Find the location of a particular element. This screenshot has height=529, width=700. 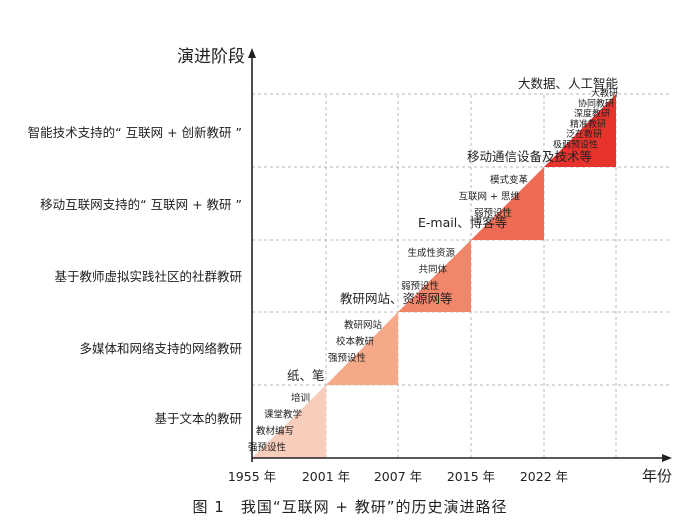

year-ticks: 1955 年 2001 年 2007 年 2015 年 2022 年 is located at coordinates (398, 476).